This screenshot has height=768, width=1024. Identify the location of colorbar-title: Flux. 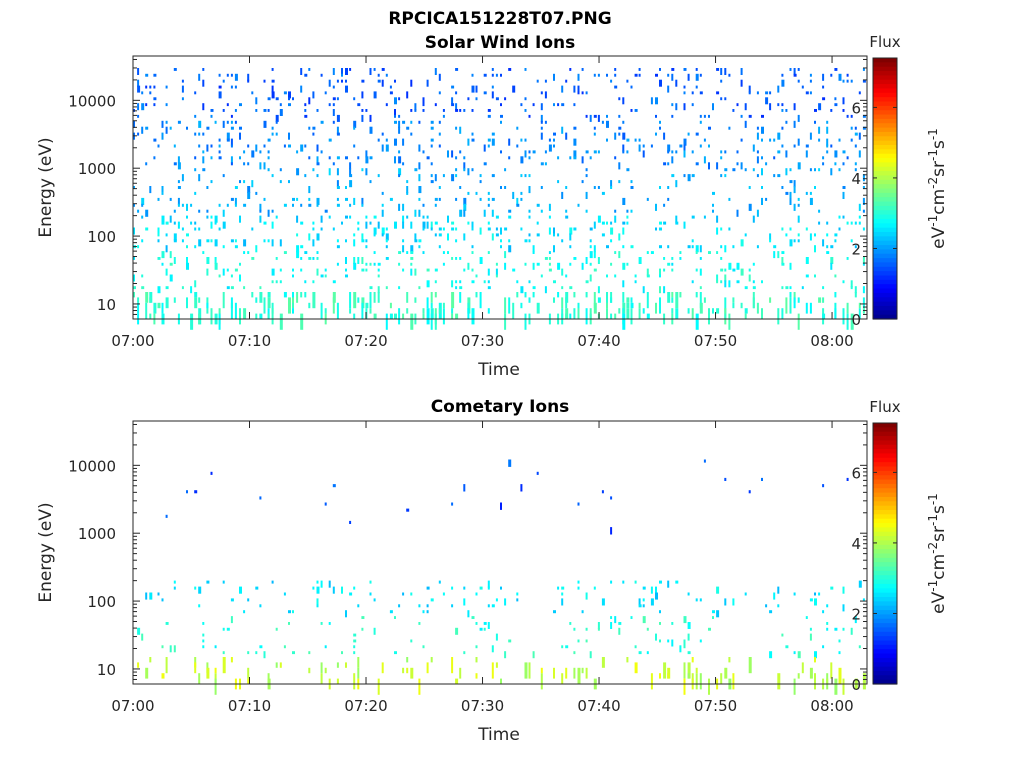
(884, 407).